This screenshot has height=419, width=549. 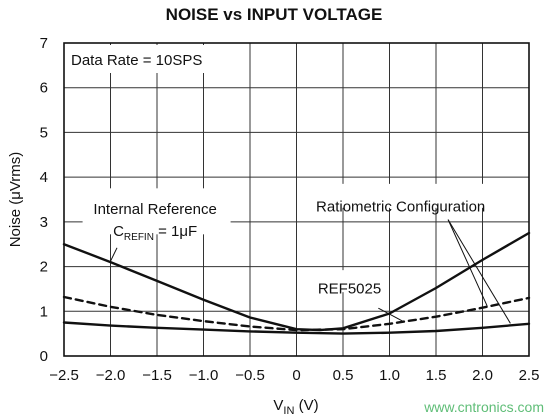 I want to click on x-tick-label: 1.0, so click(x=389, y=375).